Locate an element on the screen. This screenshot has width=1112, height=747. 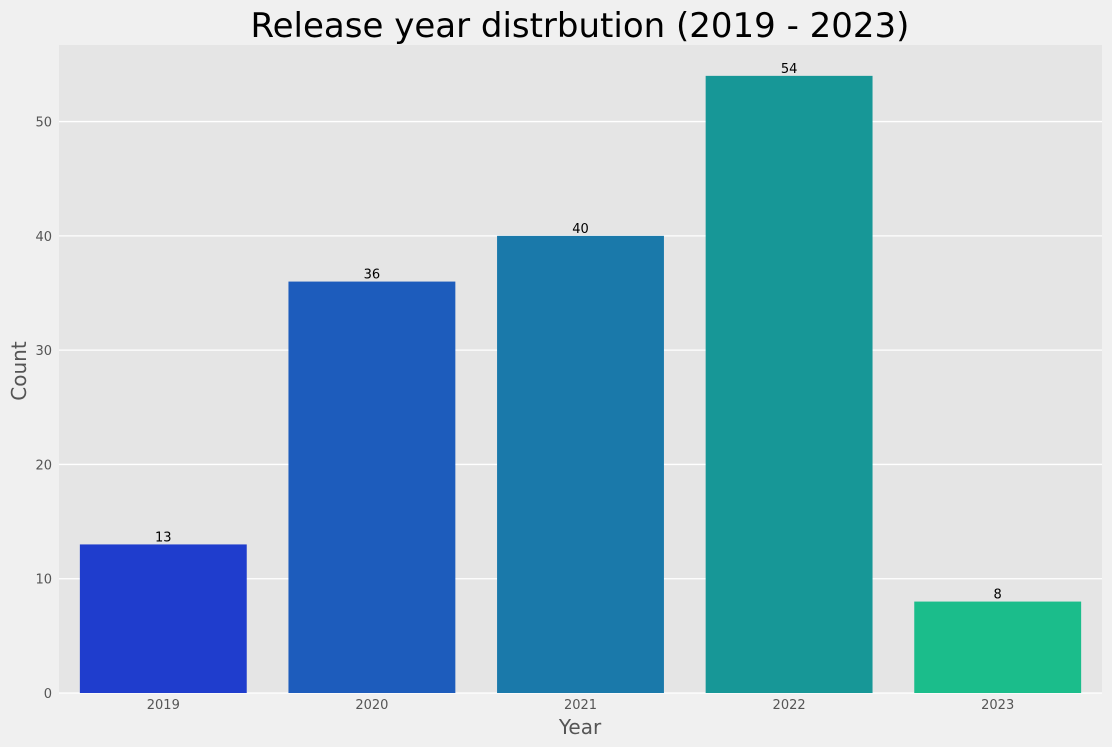
y-tick-label: 40 is located at coordinates (43, 237).